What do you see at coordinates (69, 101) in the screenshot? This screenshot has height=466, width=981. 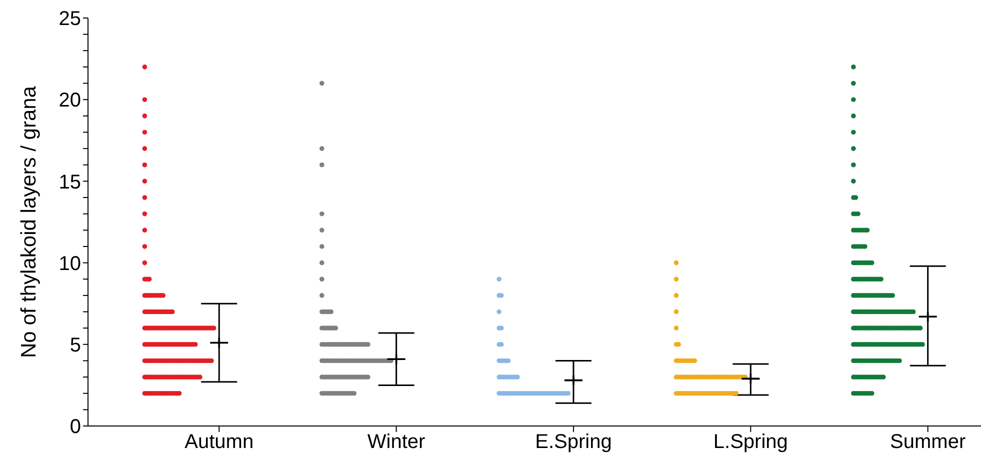 I see `y-tick-label: 20` at bounding box center [69, 101].